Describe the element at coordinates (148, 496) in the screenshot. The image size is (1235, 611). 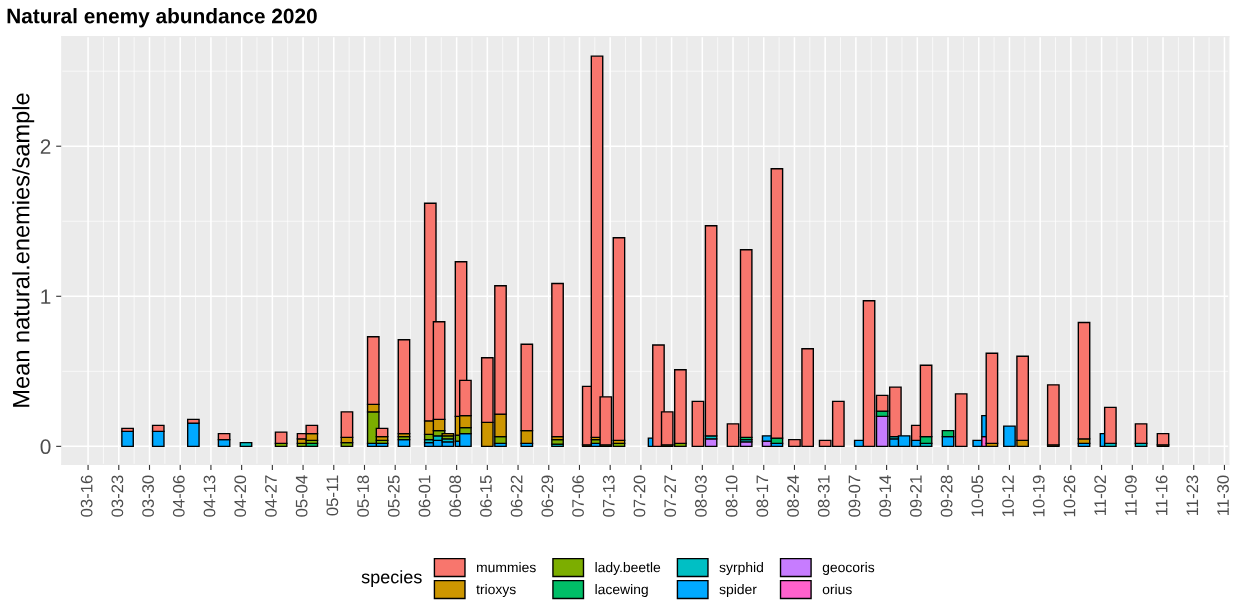
I see `x-tick-label: 03-30` at that location.